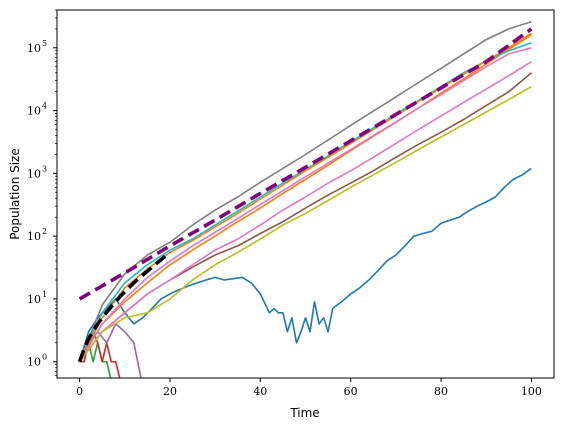 The width and height of the screenshot is (562, 429). I want to click on x-tick-label: 60, so click(351, 391).